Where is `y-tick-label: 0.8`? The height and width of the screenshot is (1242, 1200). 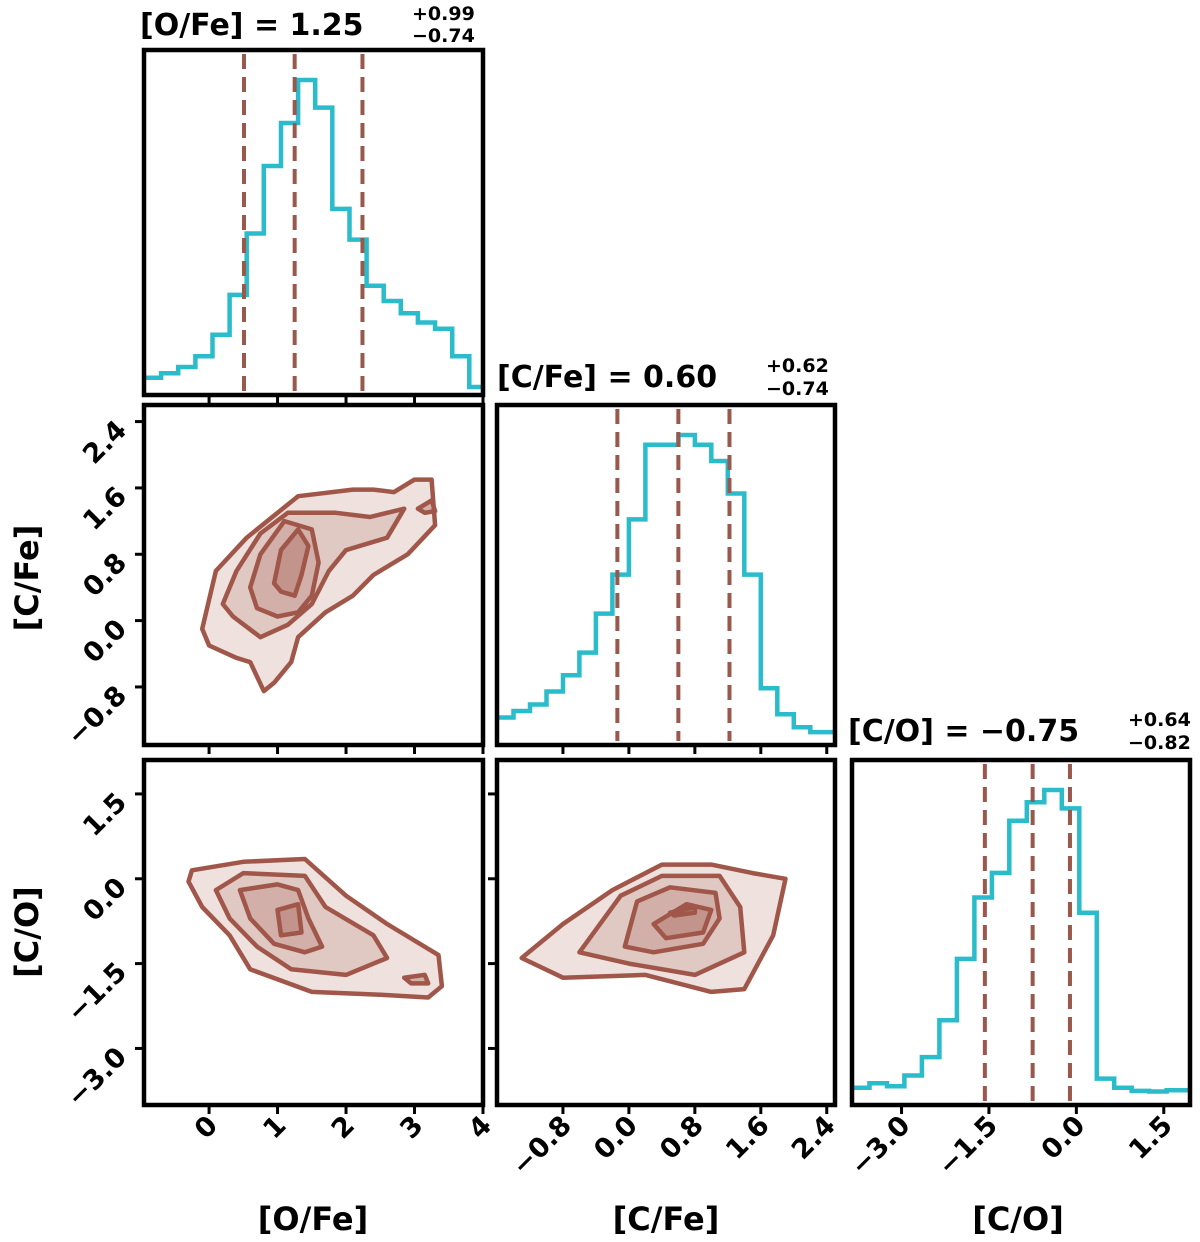
y-tick-label: 0.8 is located at coordinates (105, 575).